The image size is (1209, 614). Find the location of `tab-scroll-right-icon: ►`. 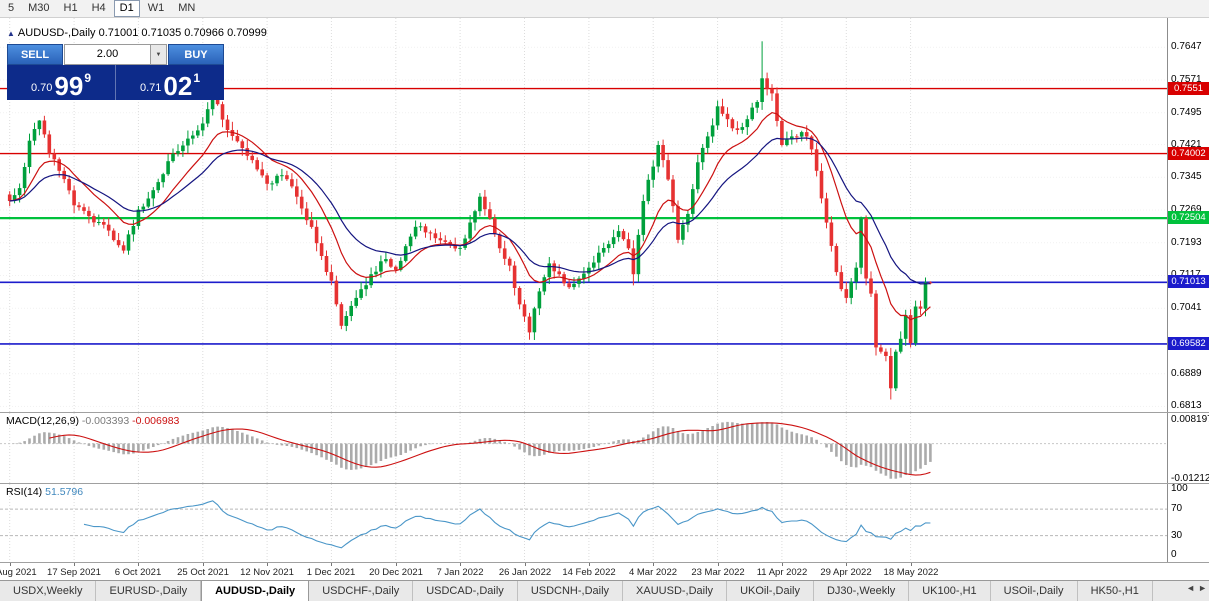

tab-scroll-right-icon: ► is located at coordinates (1202, 588).